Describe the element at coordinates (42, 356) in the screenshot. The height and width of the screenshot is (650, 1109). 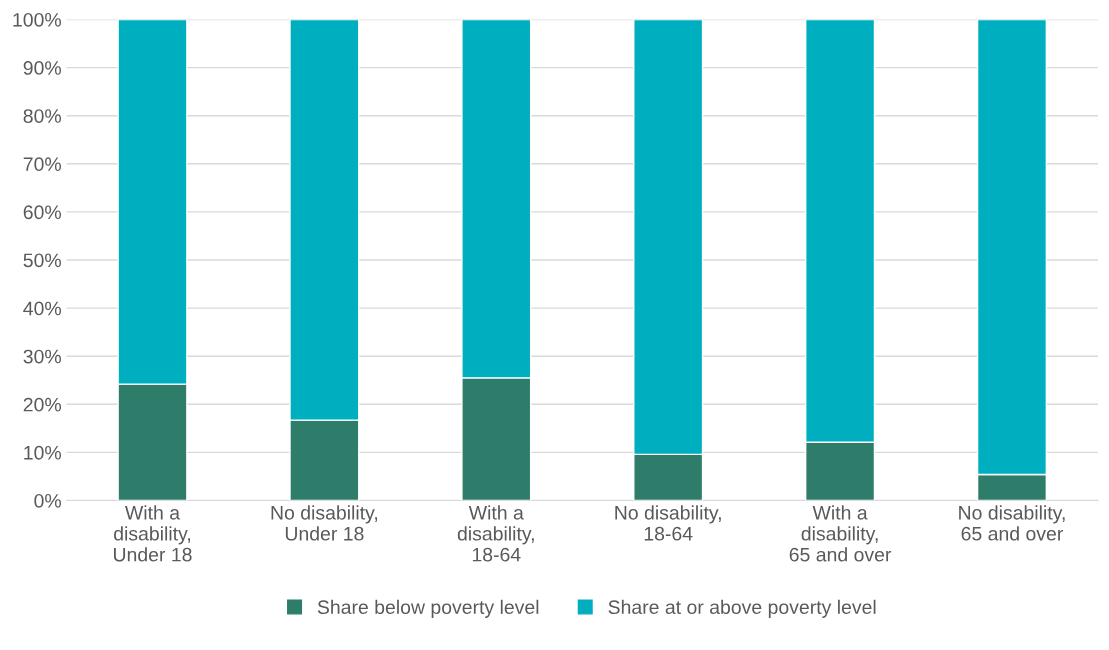
I see `y-tick-label: 30%` at that location.